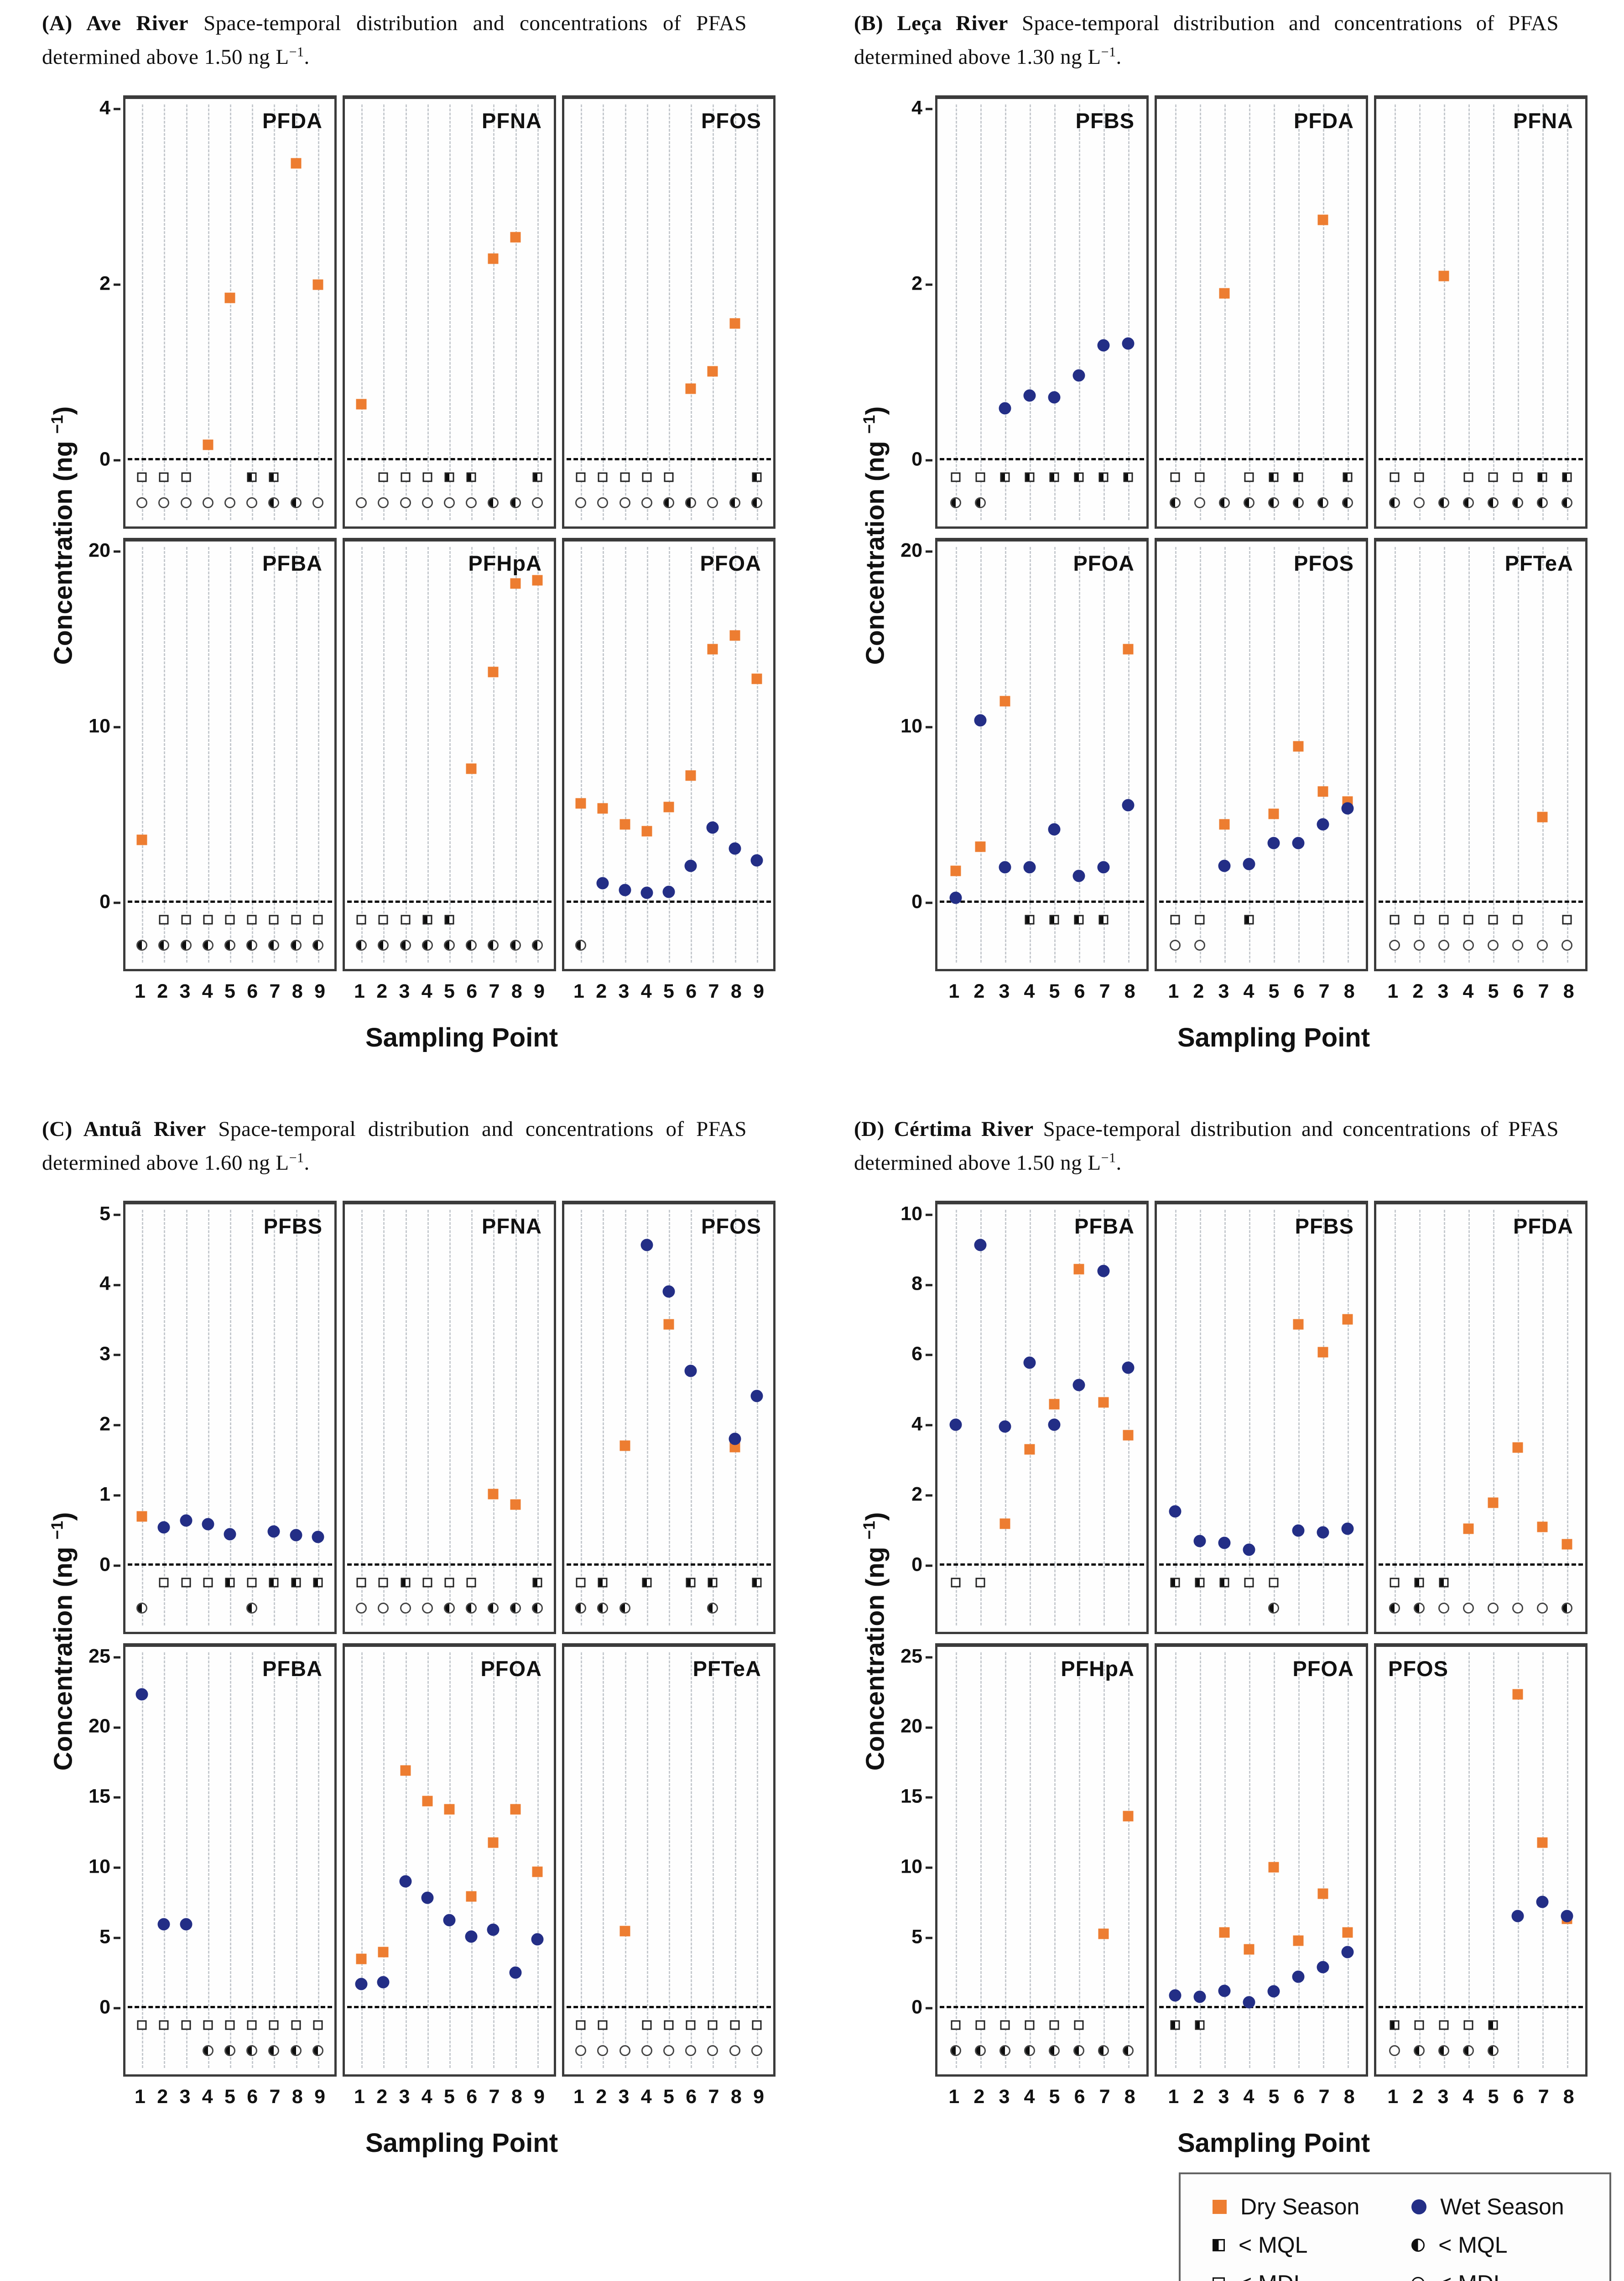 This screenshot has width=1624, height=2281. What do you see at coordinates (426, 2097) in the screenshot?
I see `x-tick-label: 4` at bounding box center [426, 2097].